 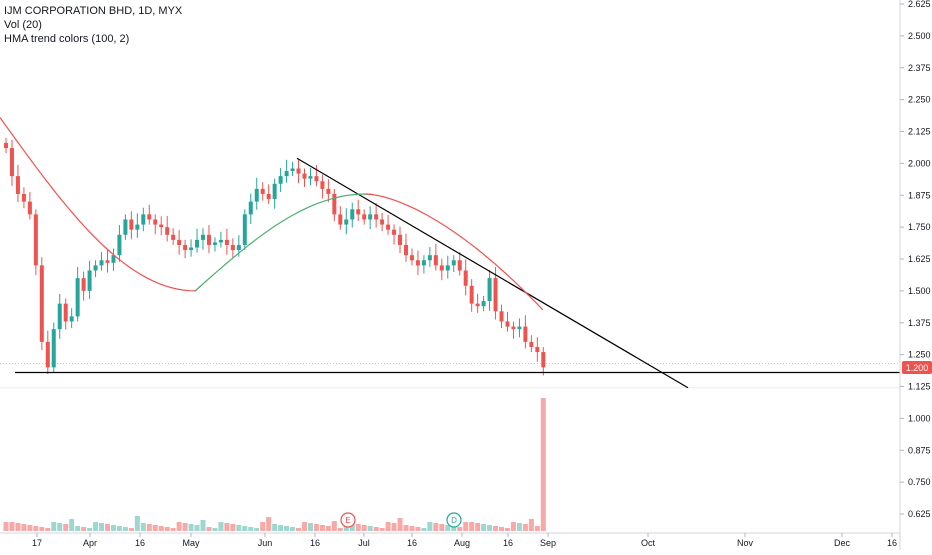 I want to click on hma-line, so click(x=101, y=204).